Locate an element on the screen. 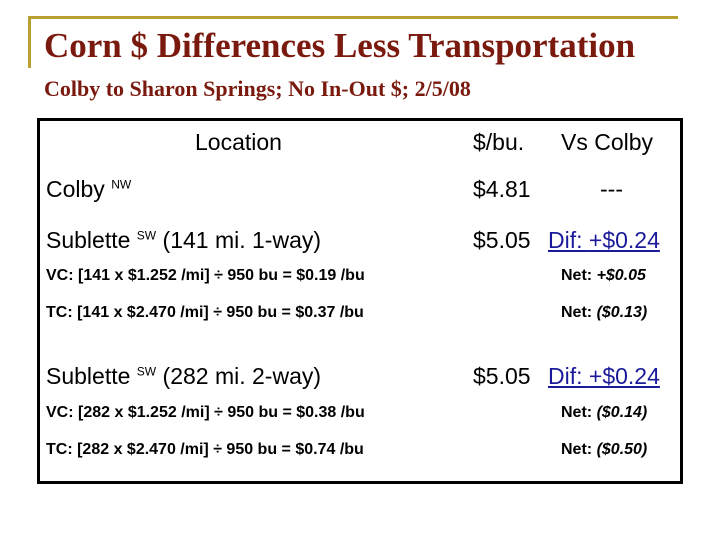 The height and width of the screenshot is (540, 720). sublette-2way-tc-net-value: ($0.50) is located at coordinates (622, 449).